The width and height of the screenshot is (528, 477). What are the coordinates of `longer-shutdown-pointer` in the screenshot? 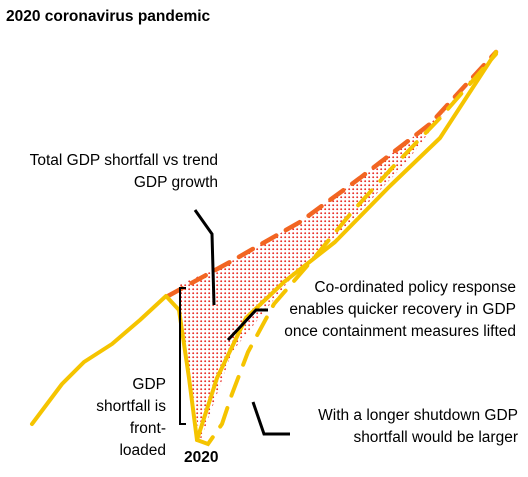 It's located at (270, 418).